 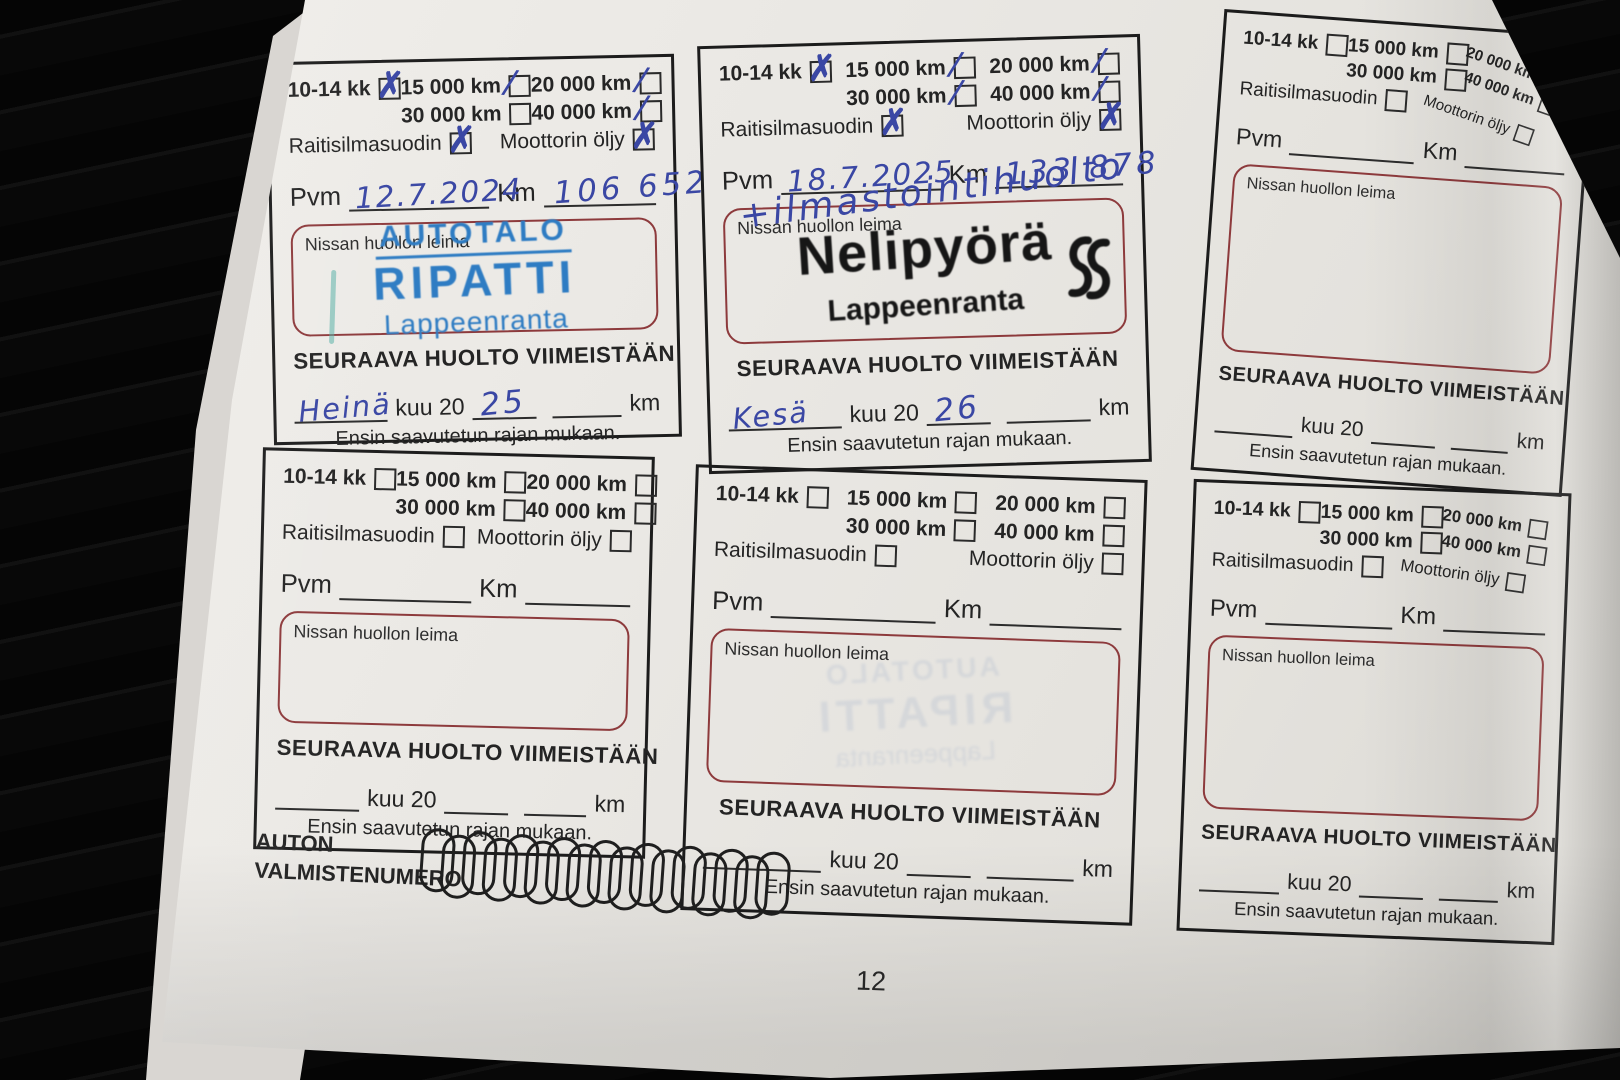 I want to click on km30000-checkbox: ∕, so click(x=964, y=93).